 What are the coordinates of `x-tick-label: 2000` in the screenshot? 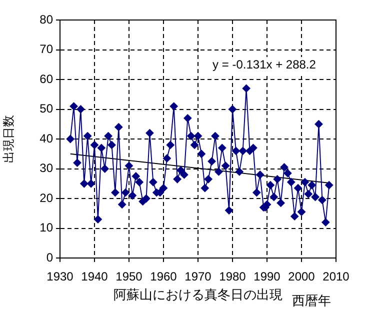 It's located at (302, 277).